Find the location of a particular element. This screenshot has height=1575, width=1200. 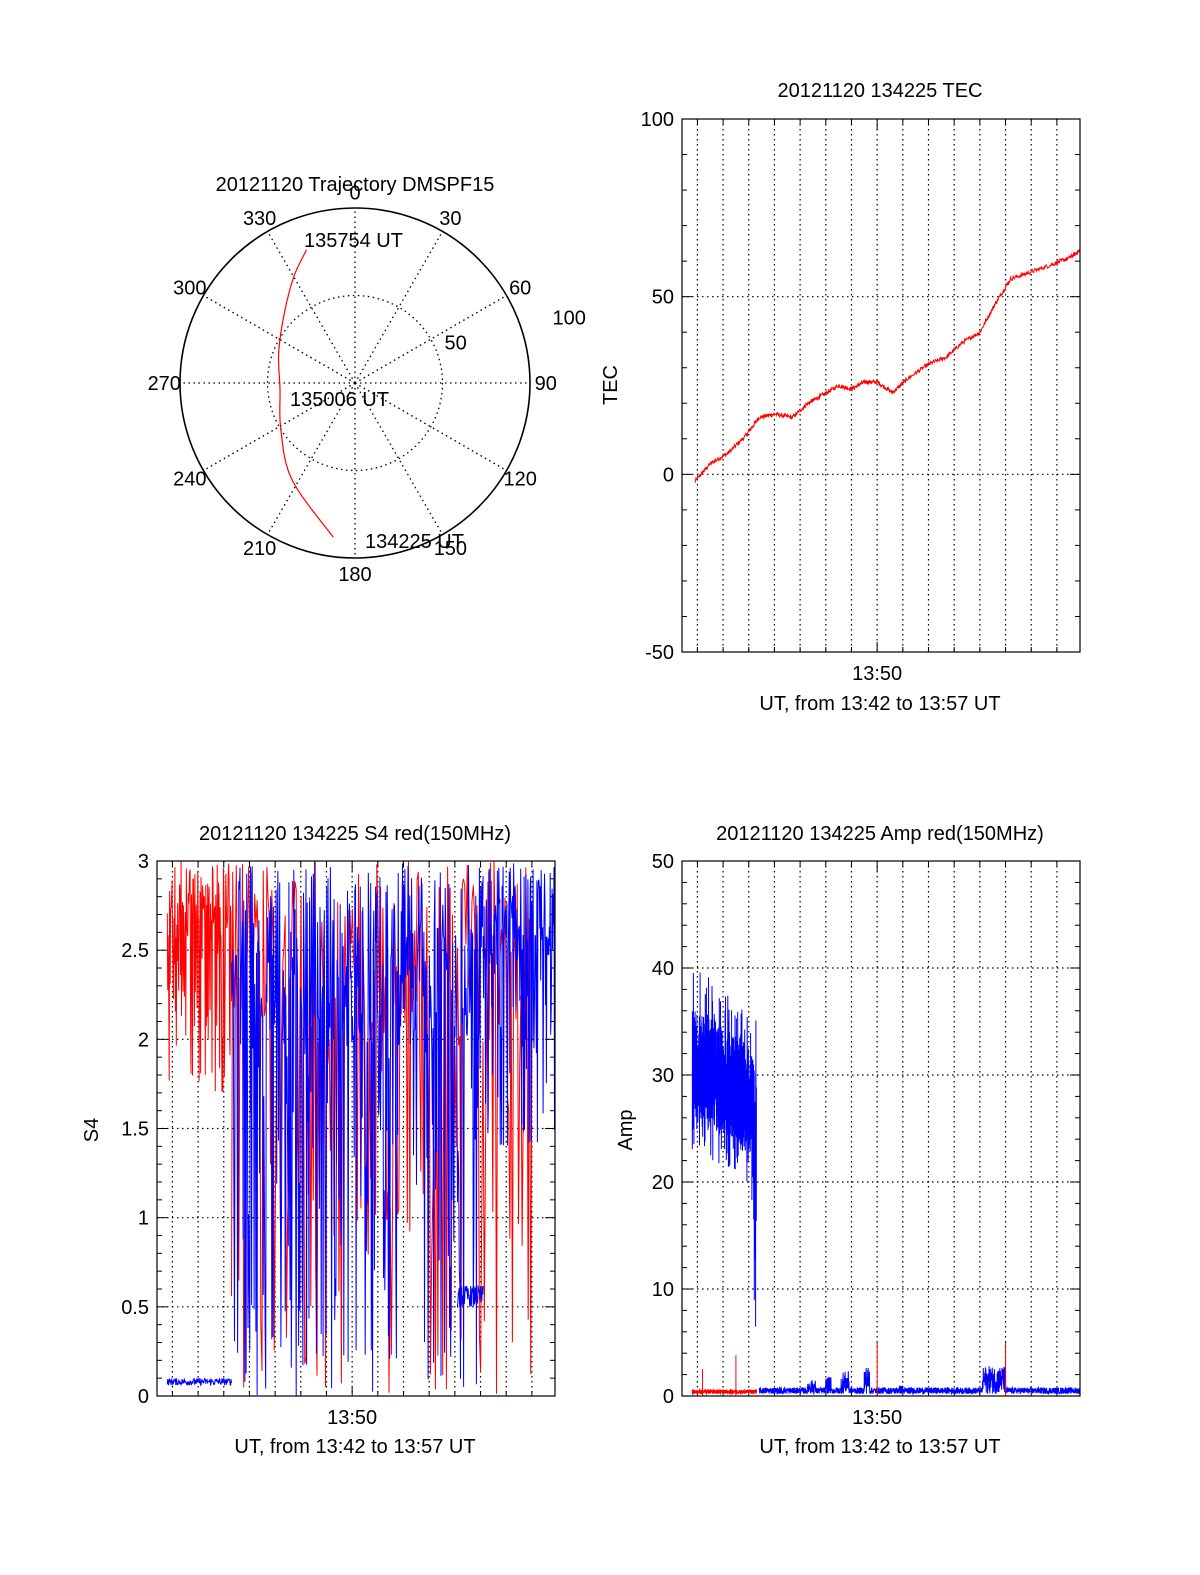

angle-label-300: 300 is located at coordinates (189, 289).